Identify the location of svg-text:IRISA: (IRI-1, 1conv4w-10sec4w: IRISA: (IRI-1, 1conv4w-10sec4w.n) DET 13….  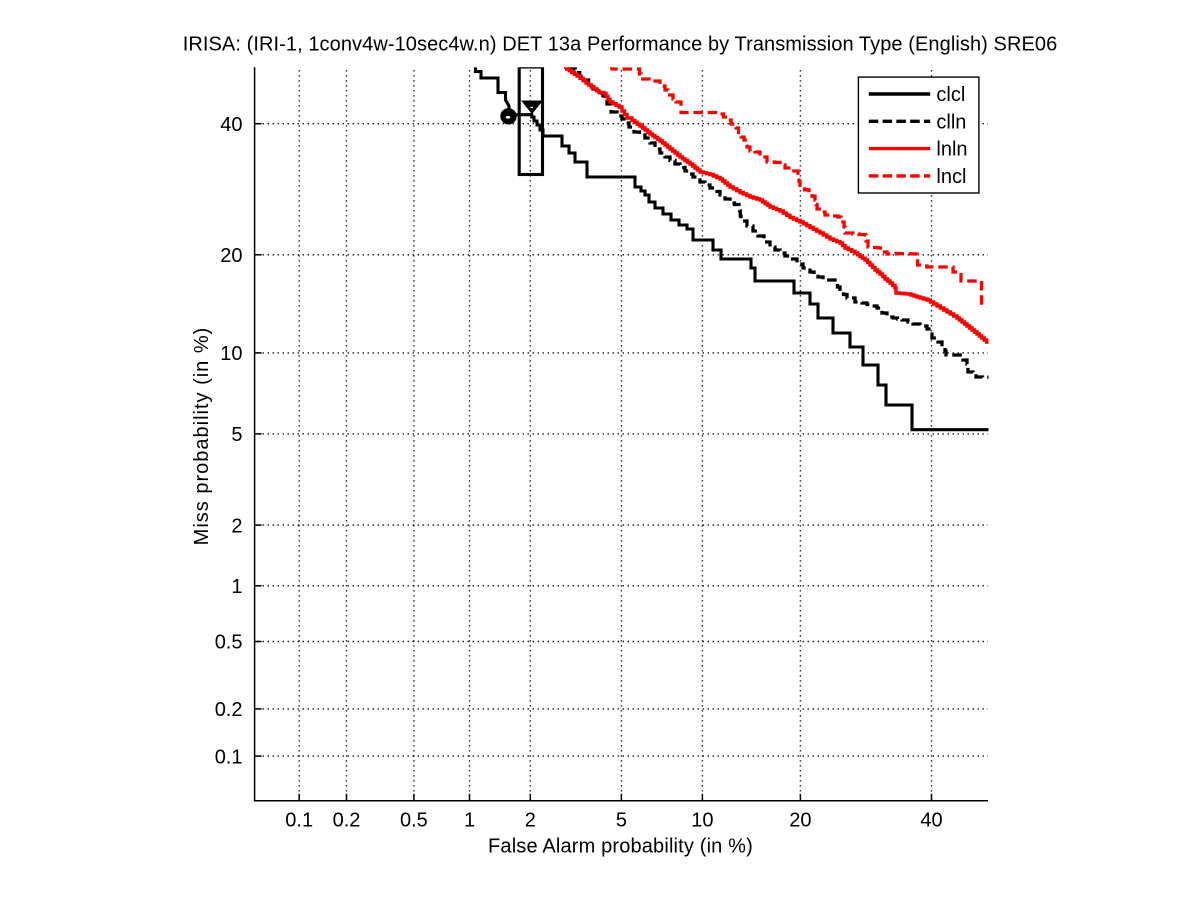
(620, 45).